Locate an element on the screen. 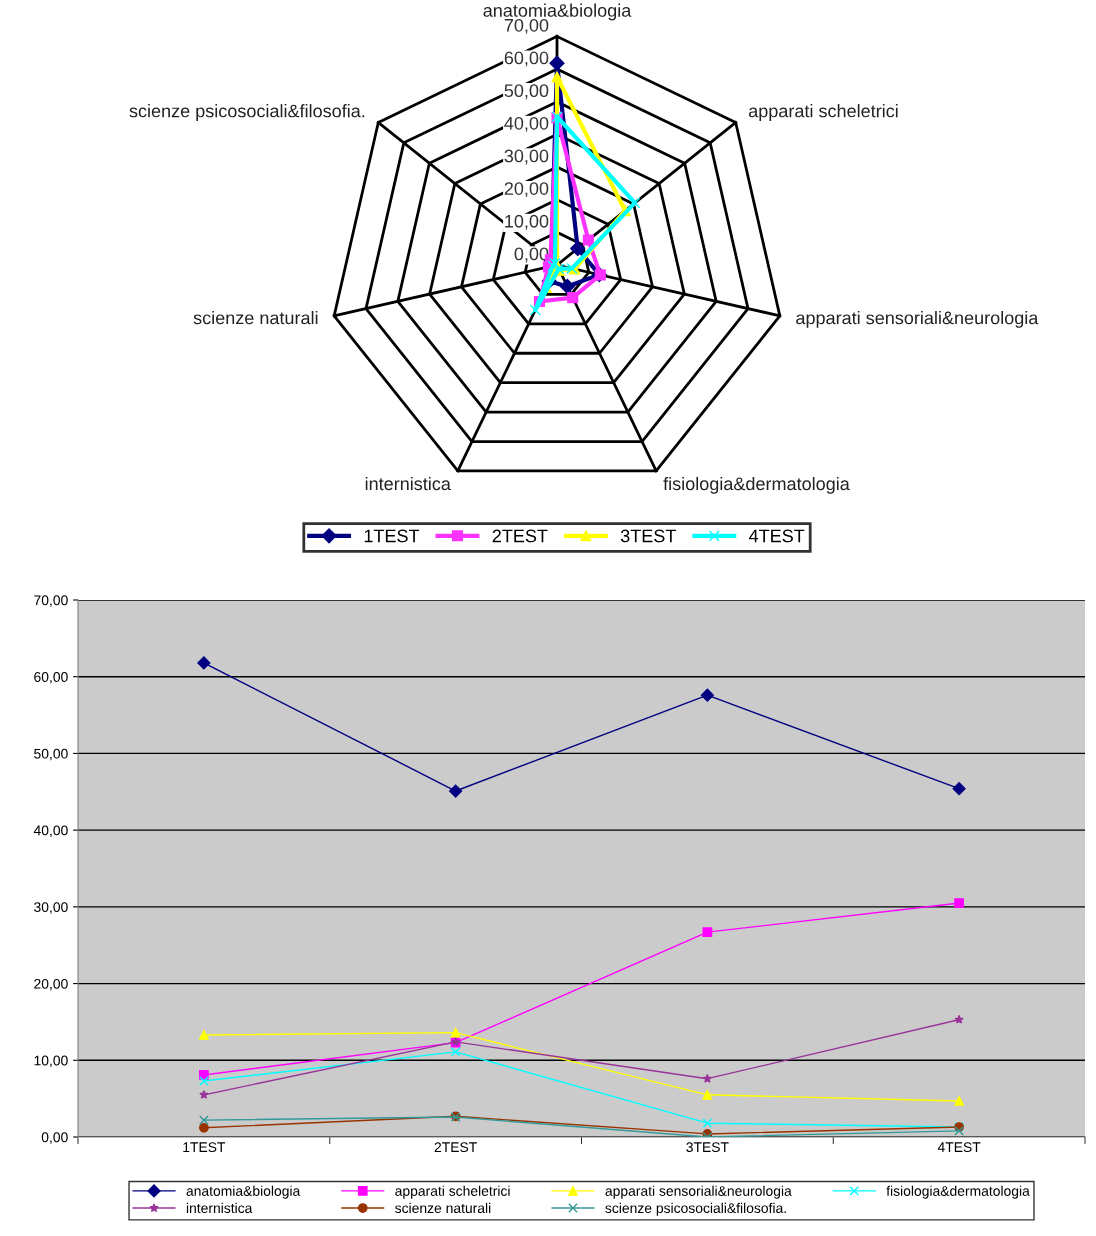 Image resolution: width=1096 pixels, height=1236 pixels. x-tick-label: 1TEST is located at coordinates (204, 1147).